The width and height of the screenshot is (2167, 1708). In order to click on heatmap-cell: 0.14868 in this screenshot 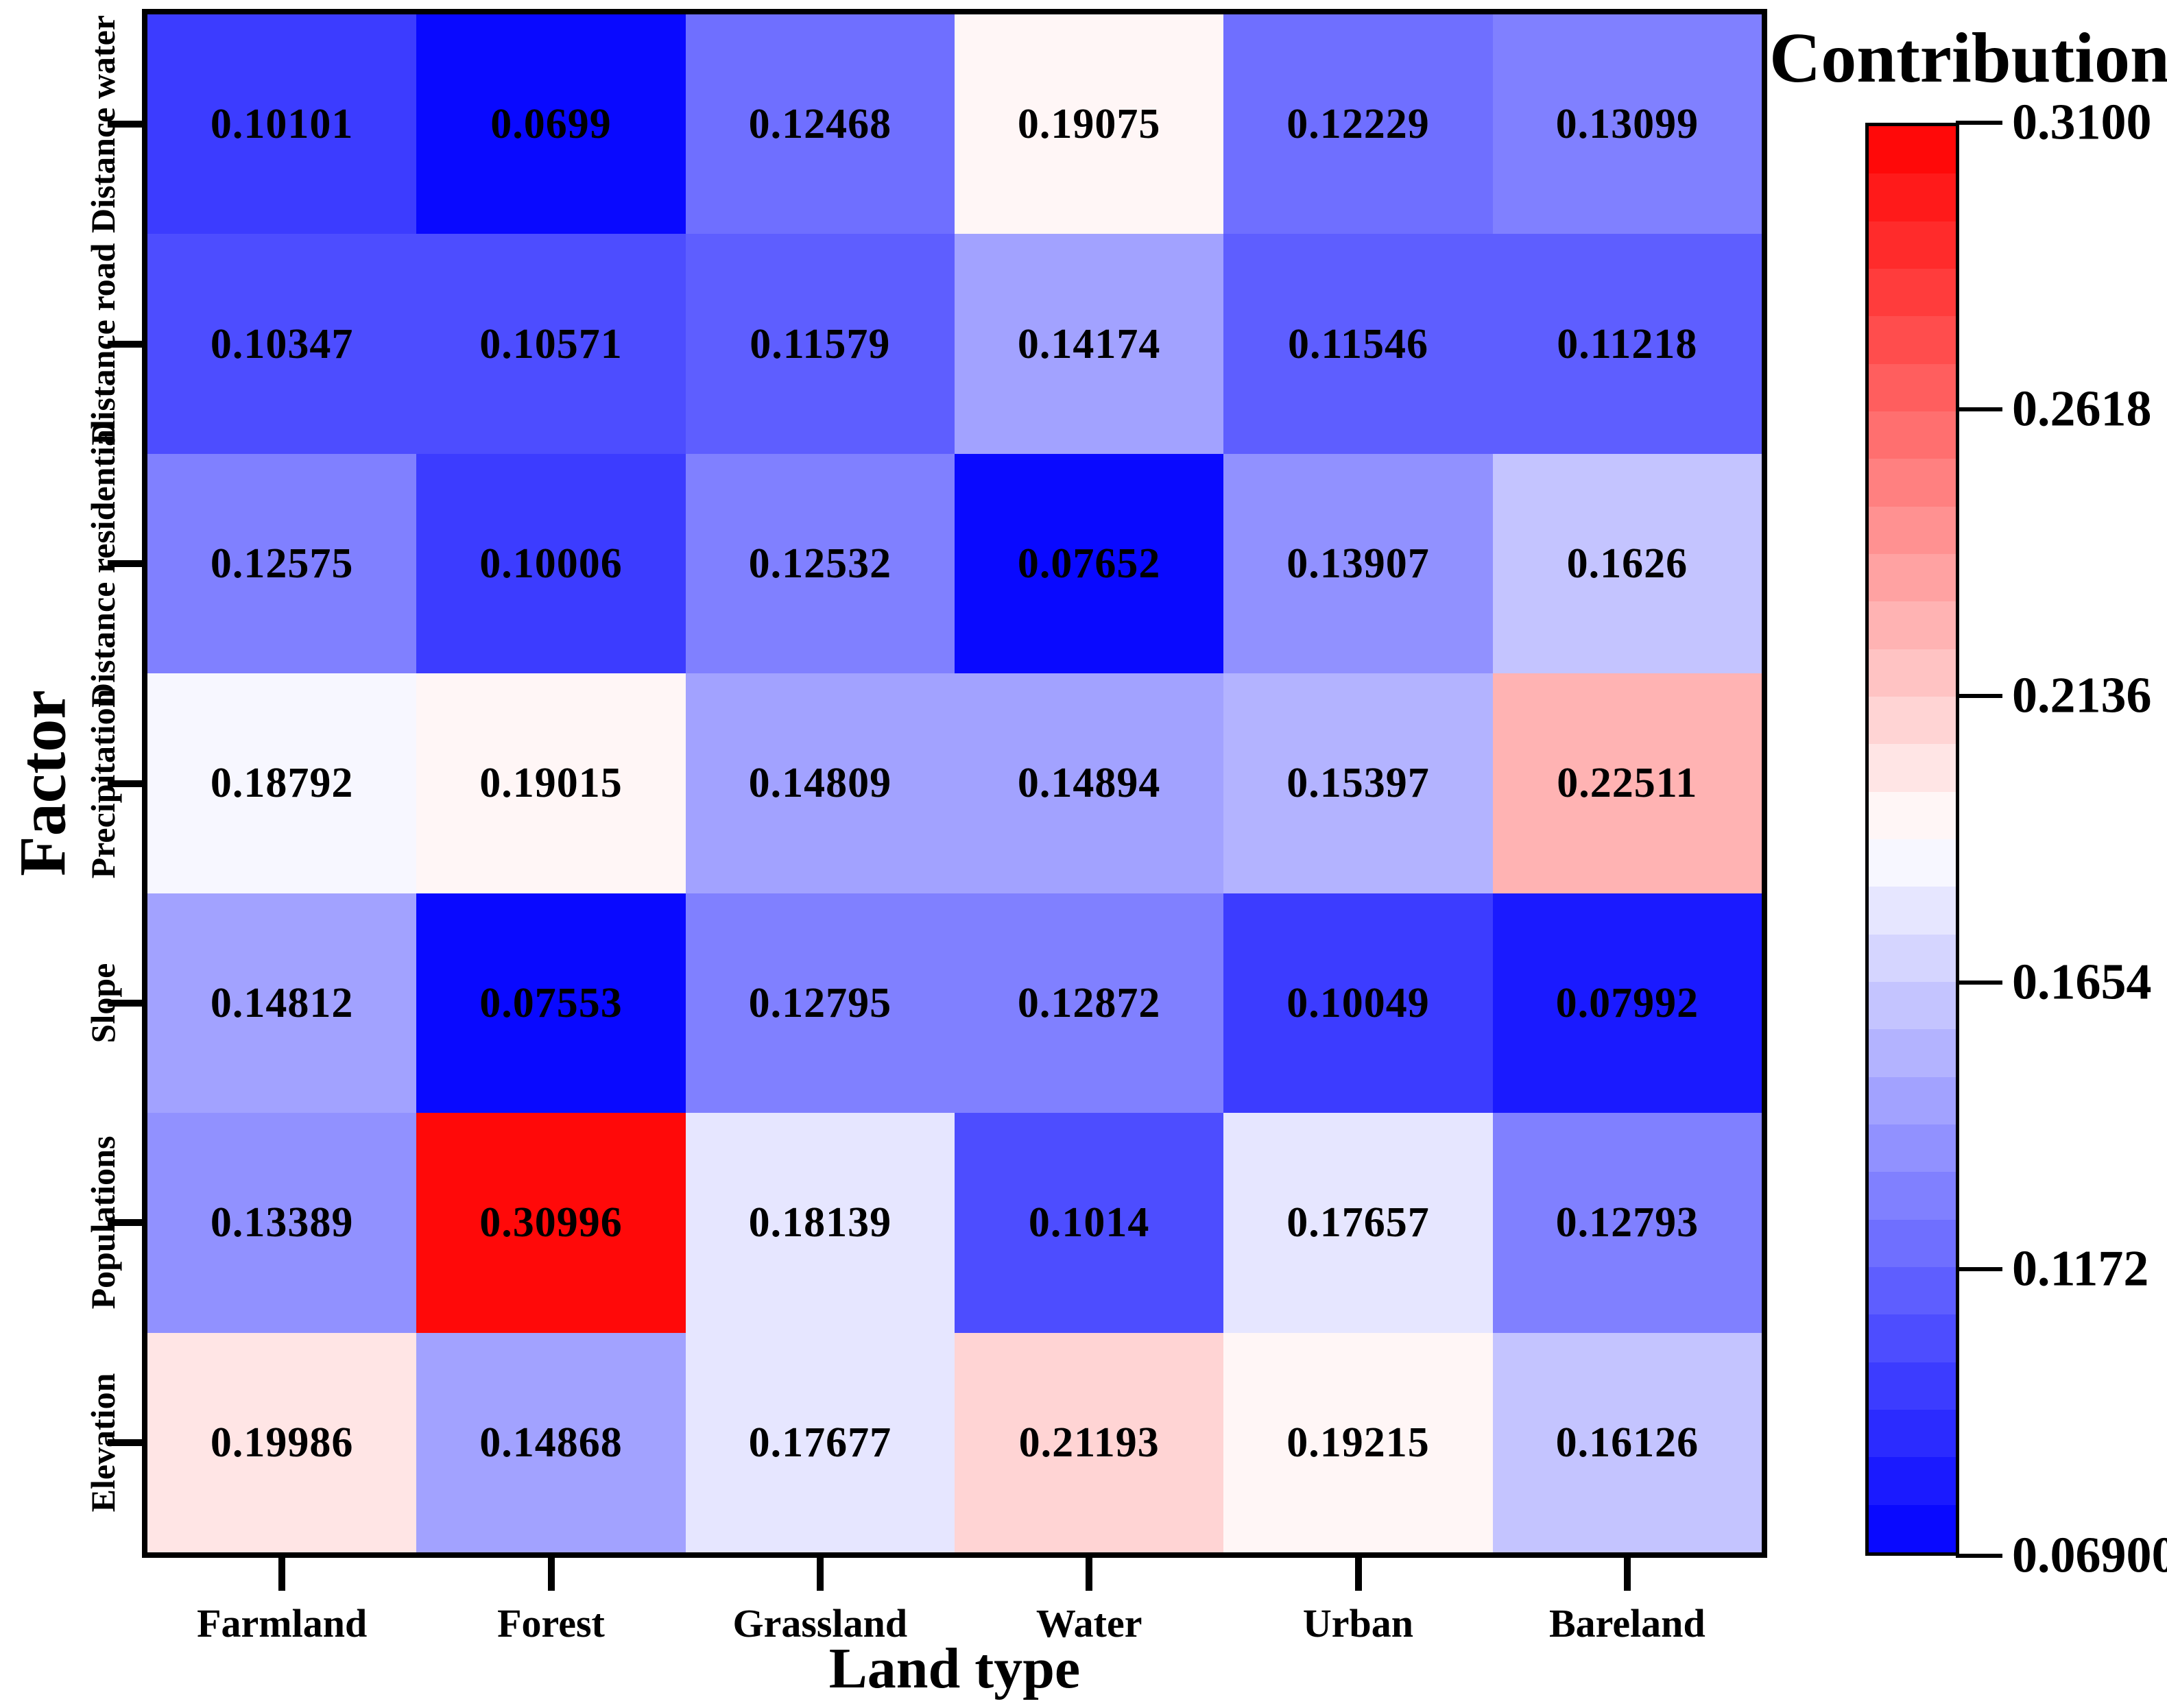, I will do `click(551, 1442)`.